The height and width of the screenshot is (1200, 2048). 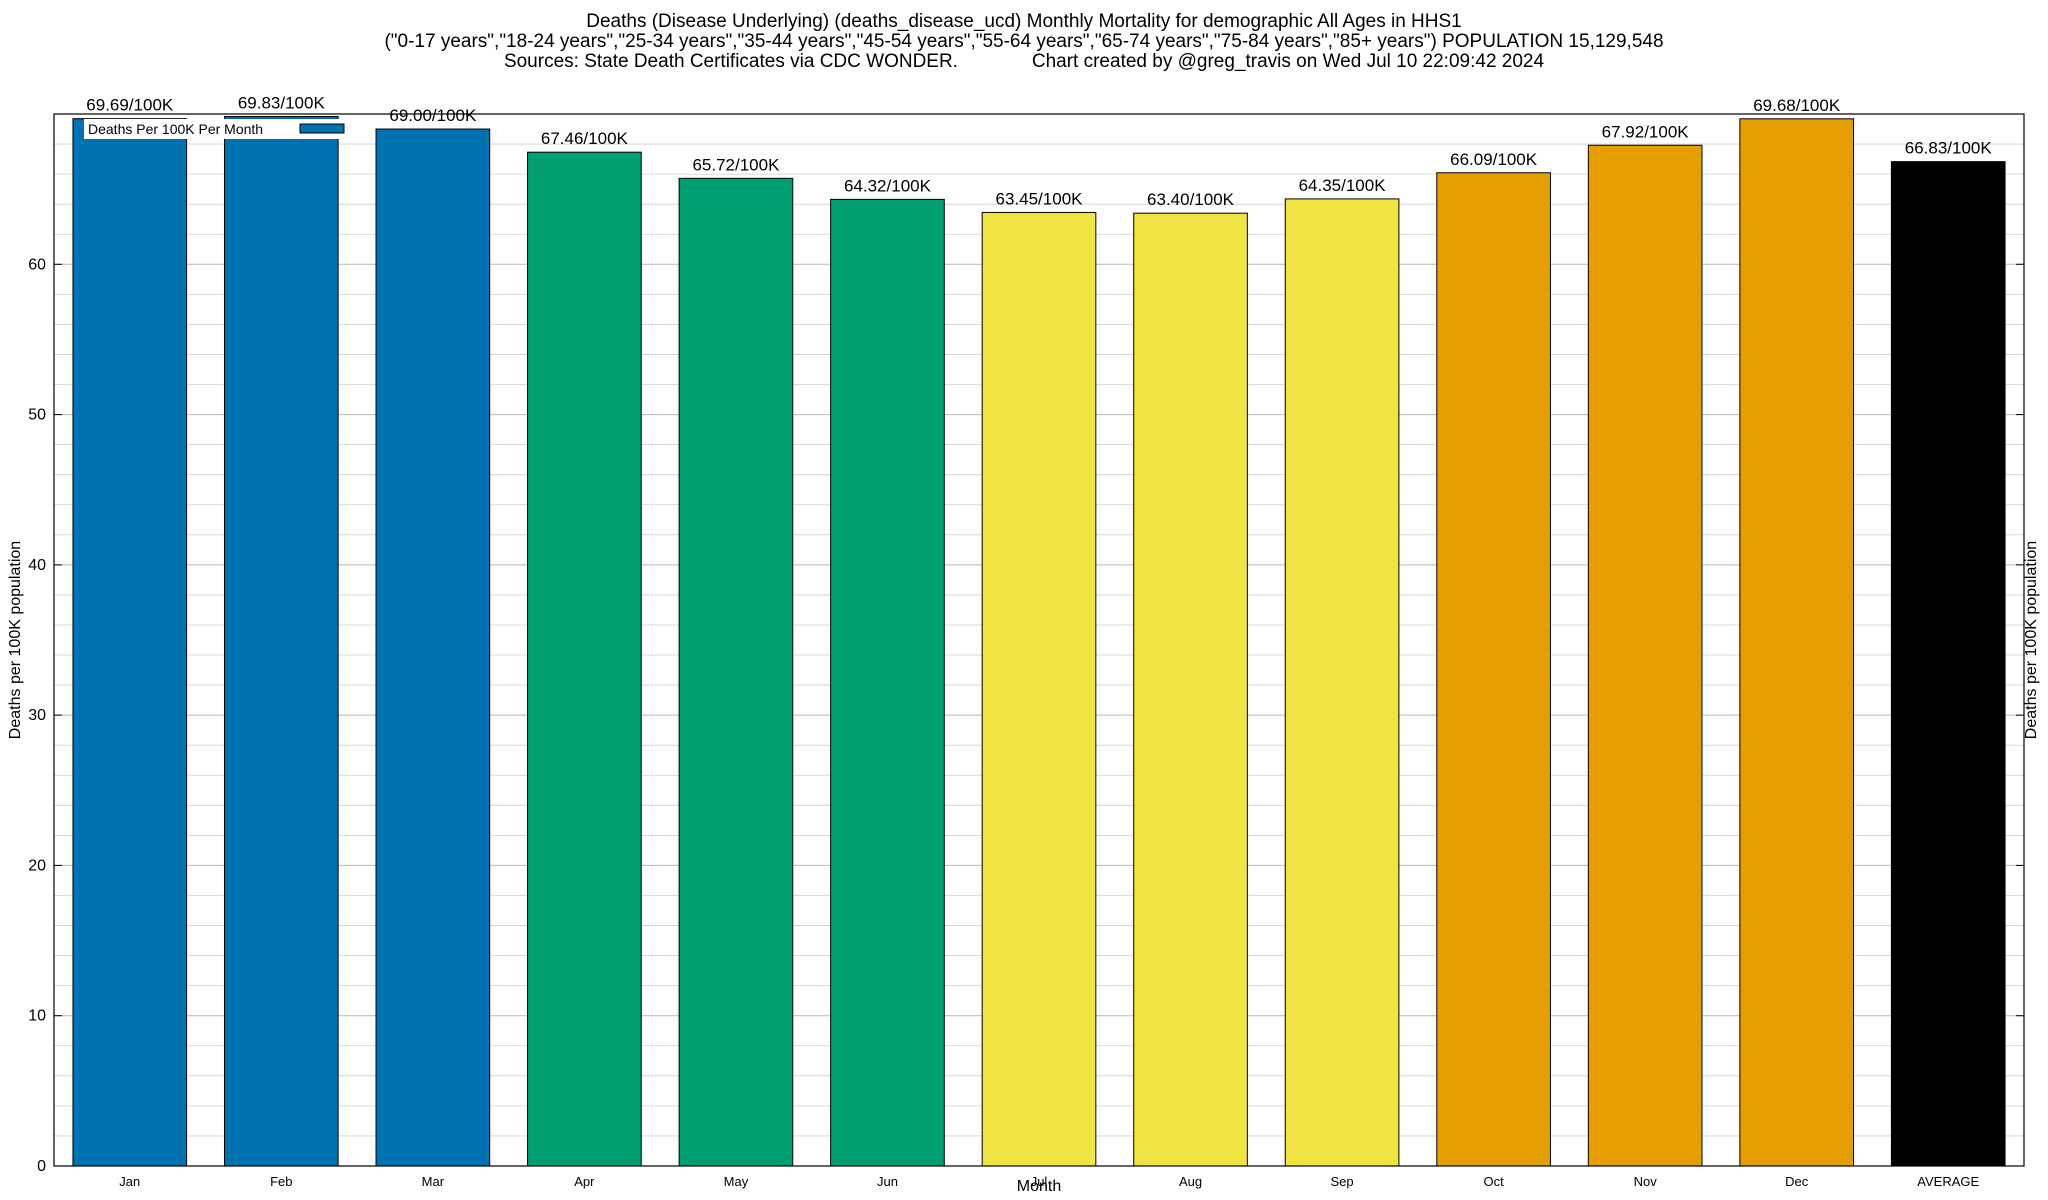 What do you see at coordinates (887, 682) in the screenshot?
I see `bar-jun` at bounding box center [887, 682].